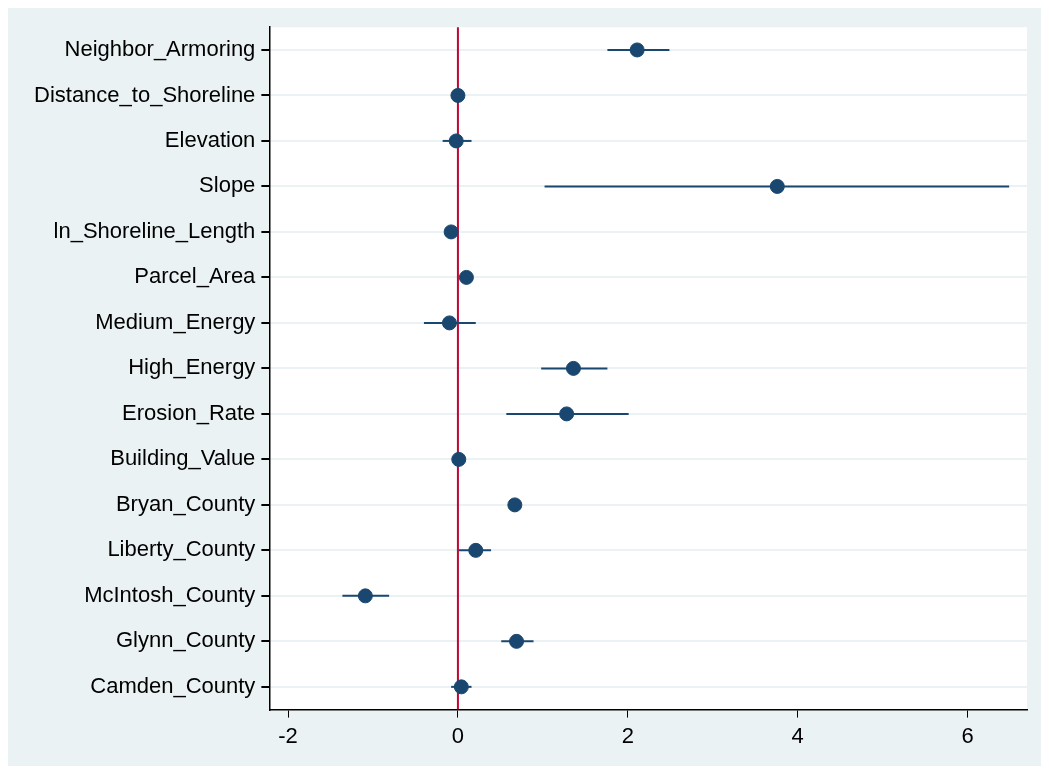  I want to click on y-tick-label: Erosion_Rate, so click(189, 412).